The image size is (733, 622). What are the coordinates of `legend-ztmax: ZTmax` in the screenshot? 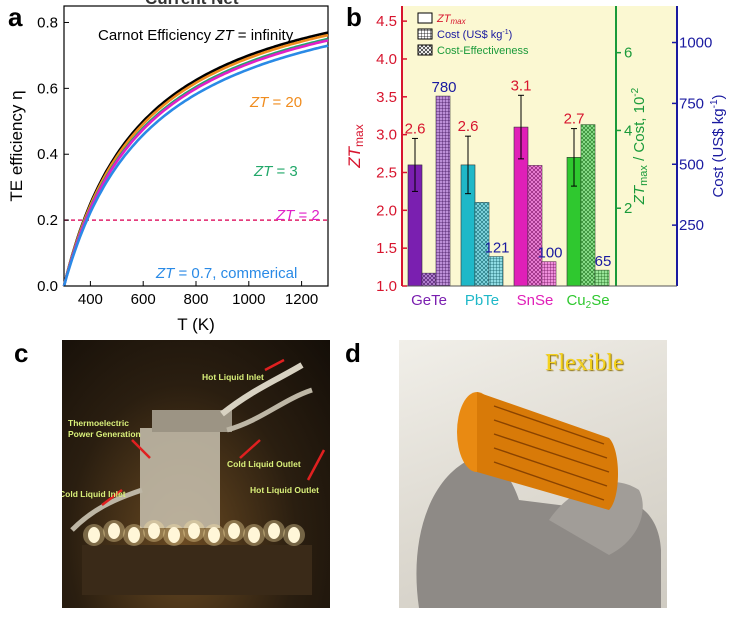 It's located at (451, 19).